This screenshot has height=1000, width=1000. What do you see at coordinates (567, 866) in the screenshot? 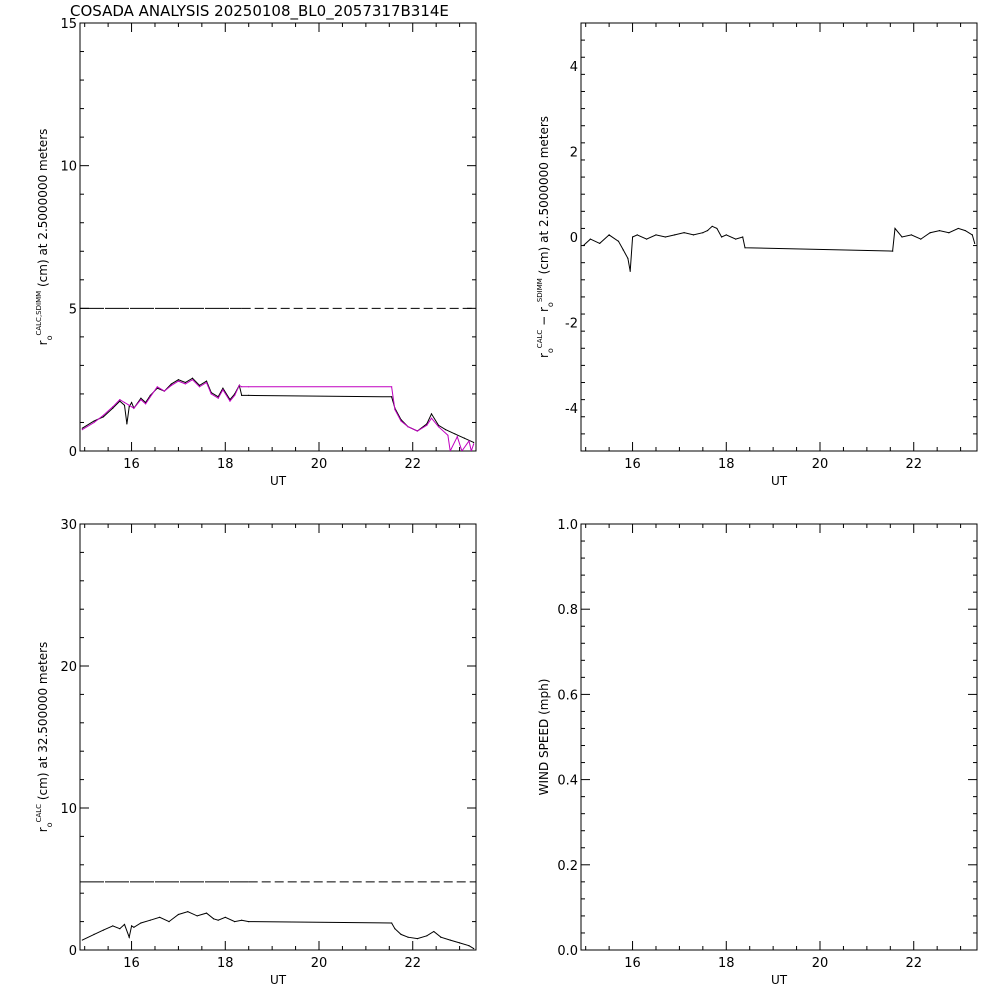
I see `y-tick-label: 0.2` at bounding box center [567, 866].